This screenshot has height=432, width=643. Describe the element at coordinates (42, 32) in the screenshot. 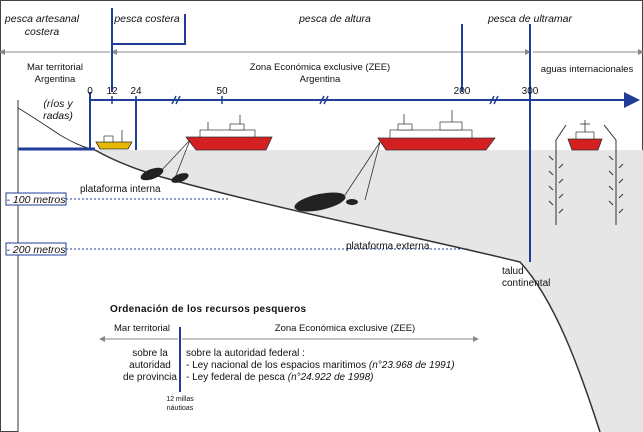

I see `label-pesca-artesanal-2: costera` at that location.